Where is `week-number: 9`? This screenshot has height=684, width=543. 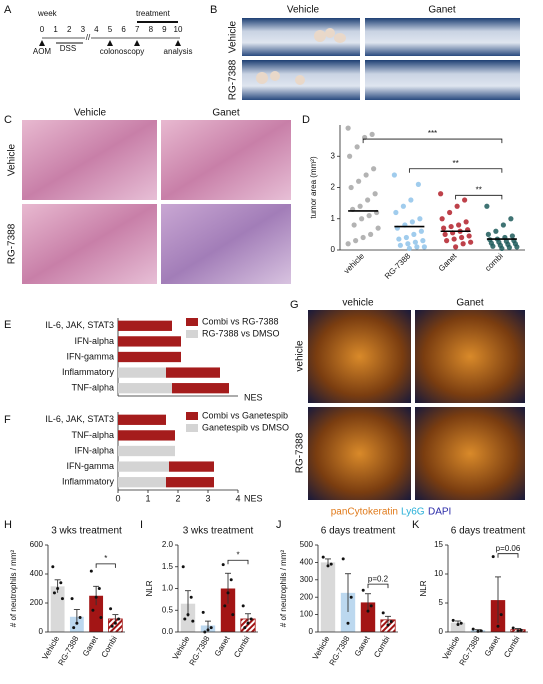 week-number: 9 is located at coordinates (164, 29).